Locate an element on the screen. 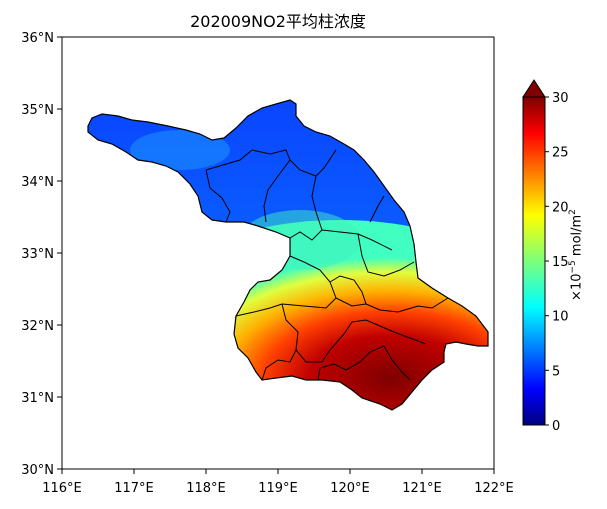  colorbar-tick-label: 15 is located at coordinates (560, 262).